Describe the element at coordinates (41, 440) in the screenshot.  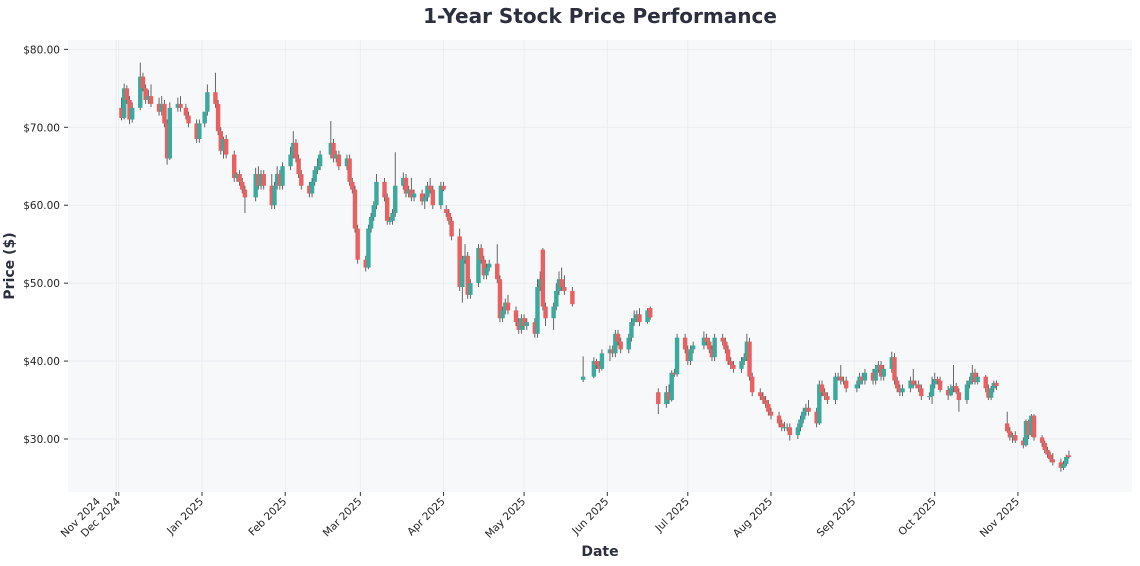
I see `y-tick-label: $30.00` at that location.